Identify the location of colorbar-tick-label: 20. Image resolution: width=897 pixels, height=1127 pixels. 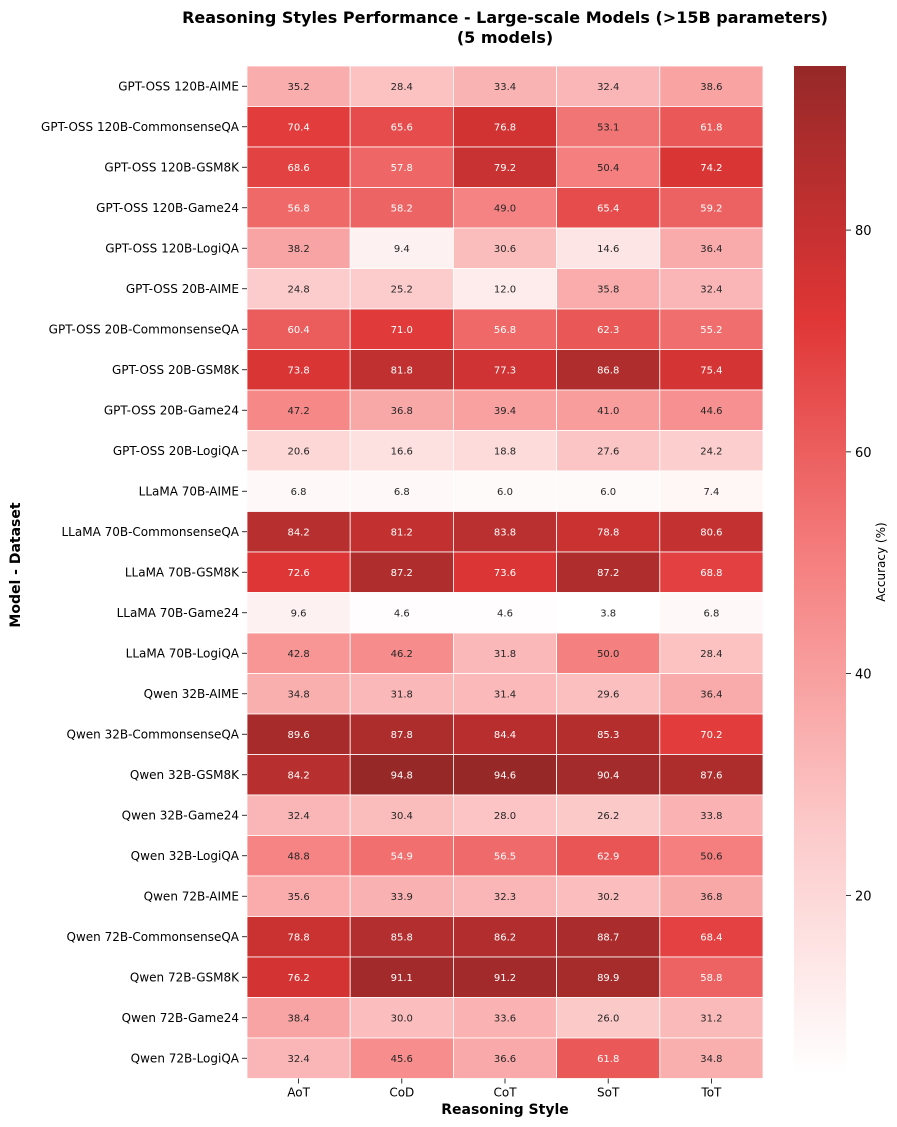
(863, 896).